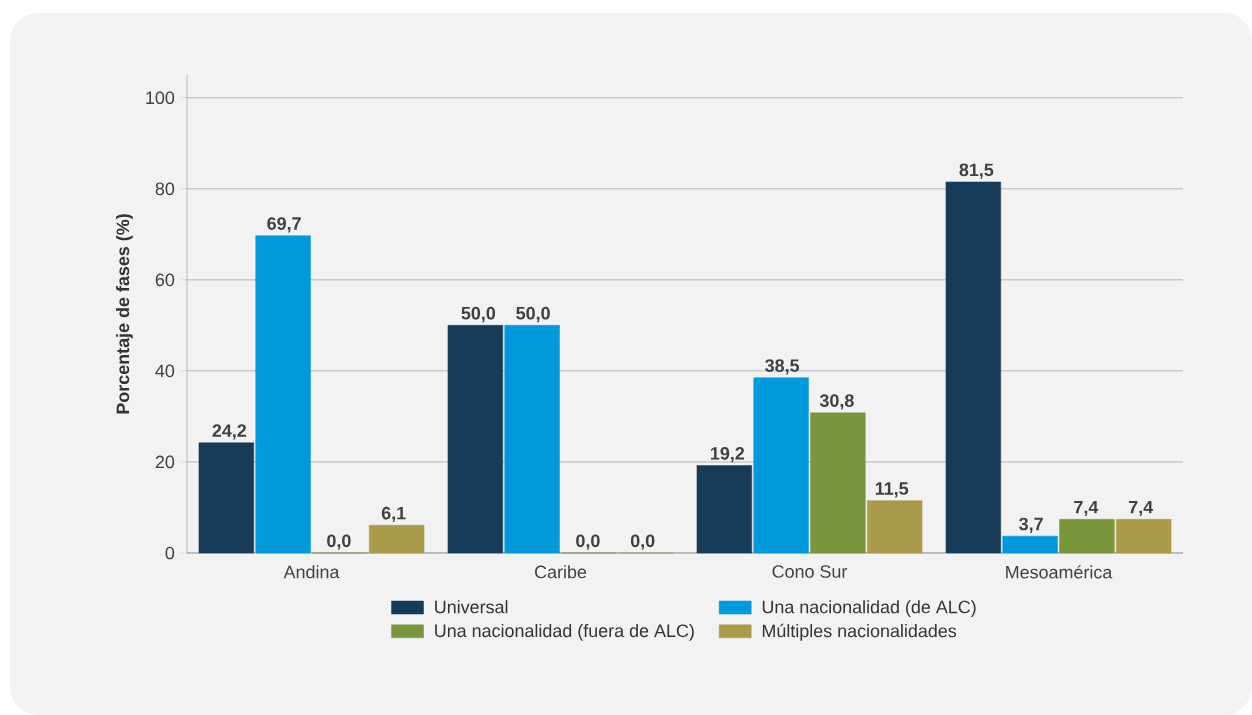 The image size is (1252, 715). Describe the element at coordinates (869, 608) in the screenshot. I see `legend-label: Una nacionalidad (de ALC)` at that location.